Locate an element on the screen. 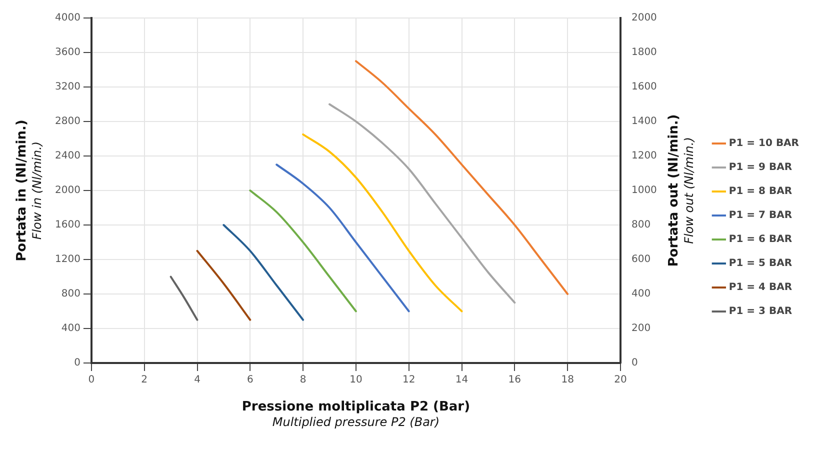  legend-label: P1 = 3 BAR is located at coordinates (760, 312).